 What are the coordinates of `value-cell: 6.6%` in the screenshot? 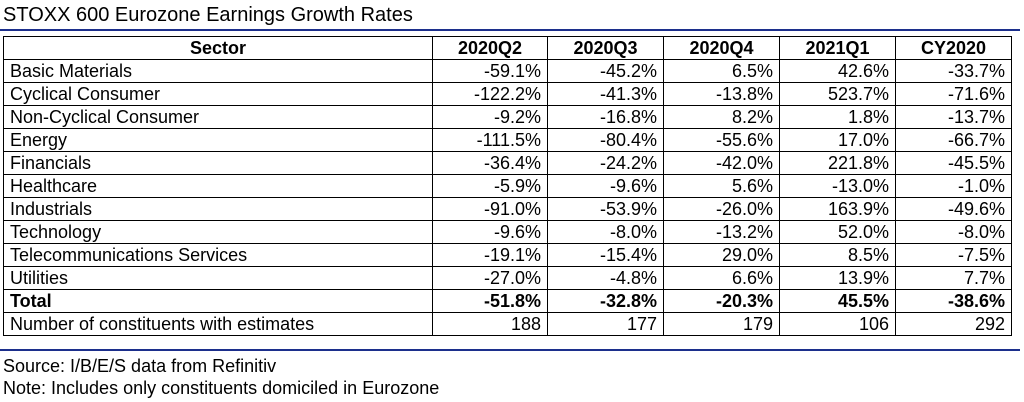 It's located at (721, 278).